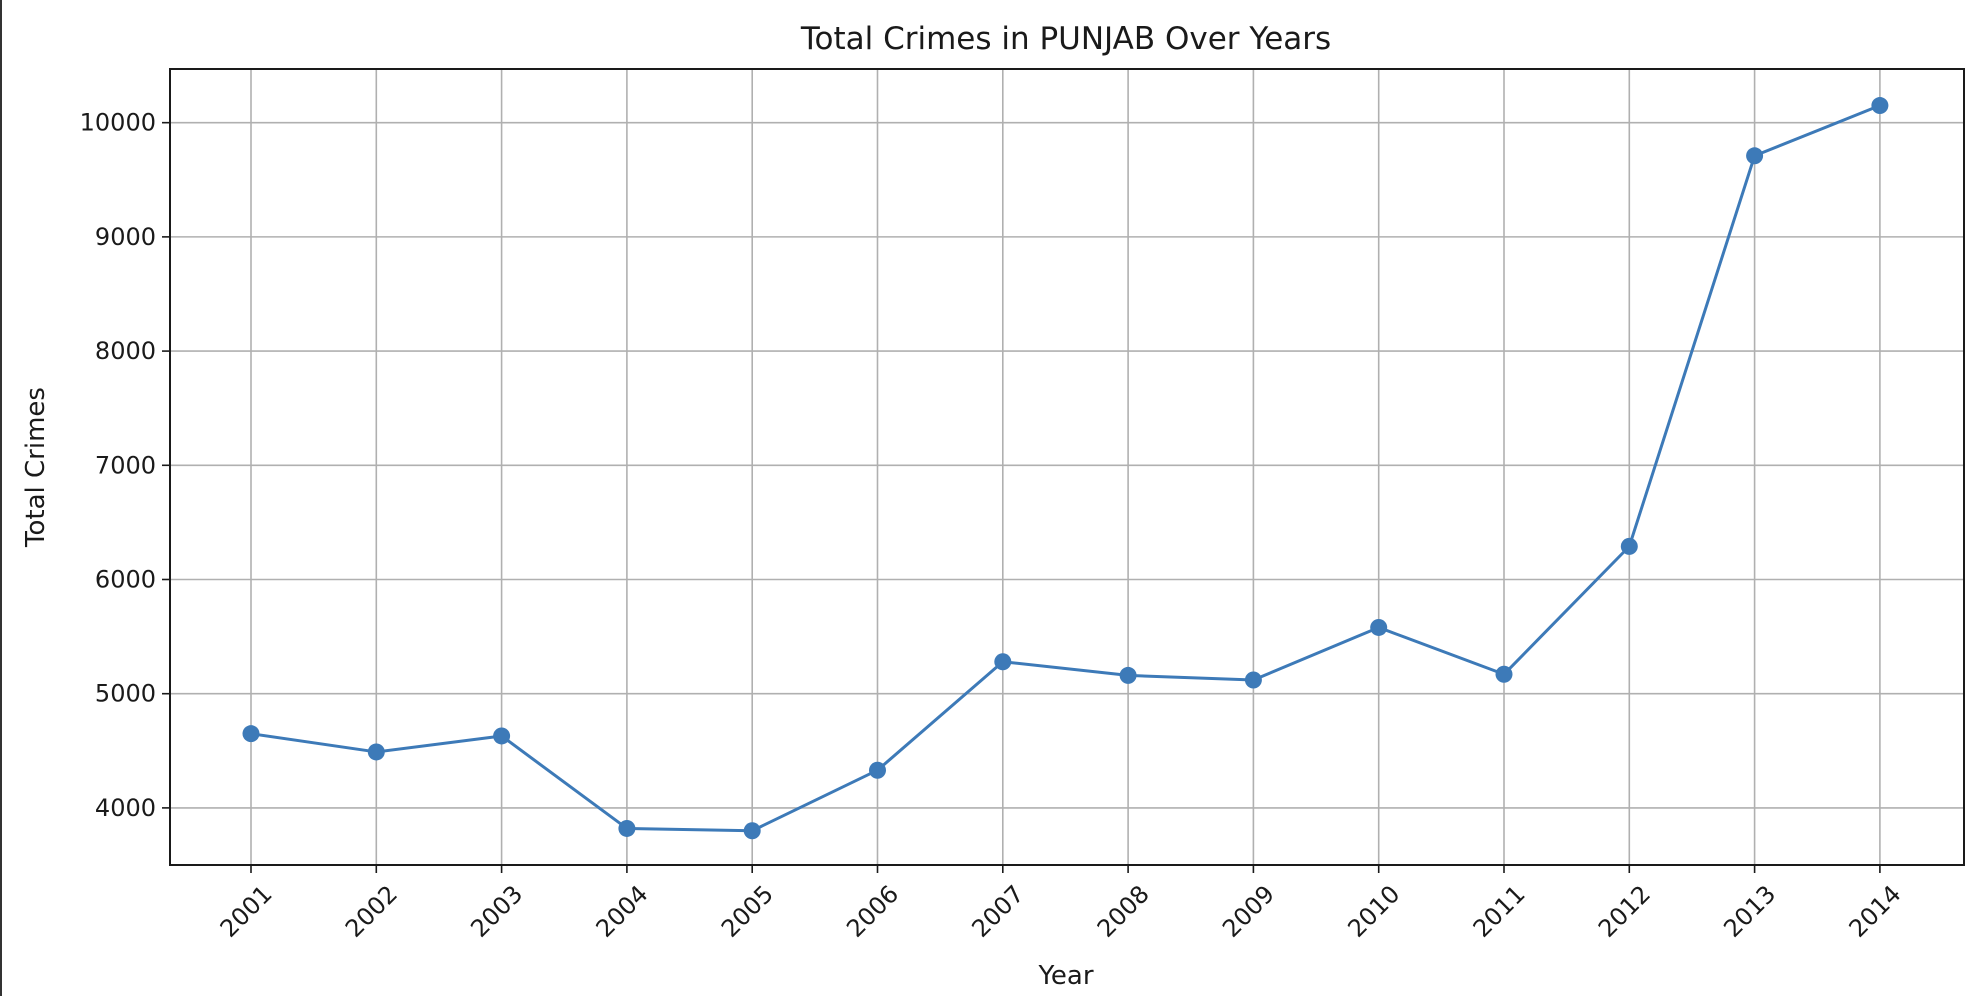  What do you see at coordinates (118, 123) in the screenshot?
I see `y-tick-label: 10000` at bounding box center [118, 123].